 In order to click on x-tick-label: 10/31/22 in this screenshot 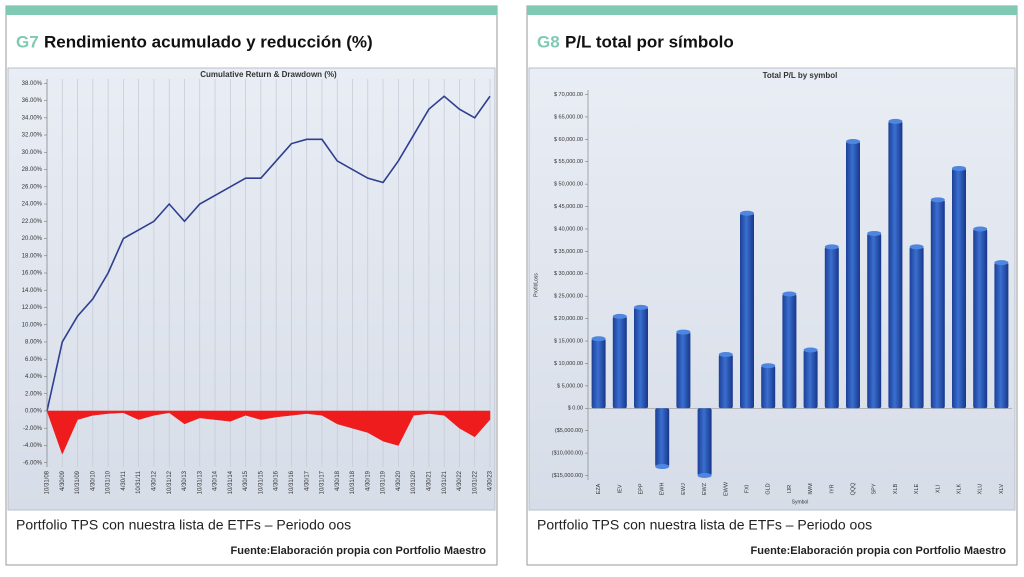, I will do `click(475, 482)`.